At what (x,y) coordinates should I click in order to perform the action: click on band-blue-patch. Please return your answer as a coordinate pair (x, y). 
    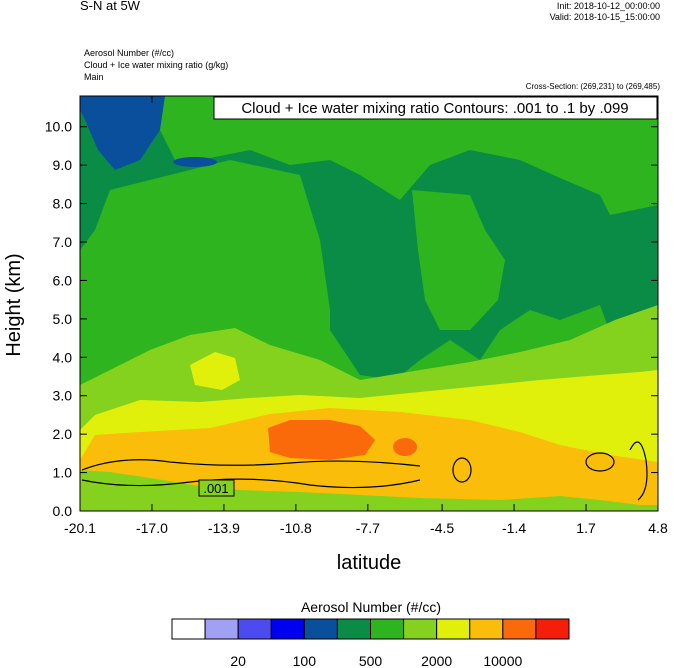
    Looking at the image, I should click on (195, 162).